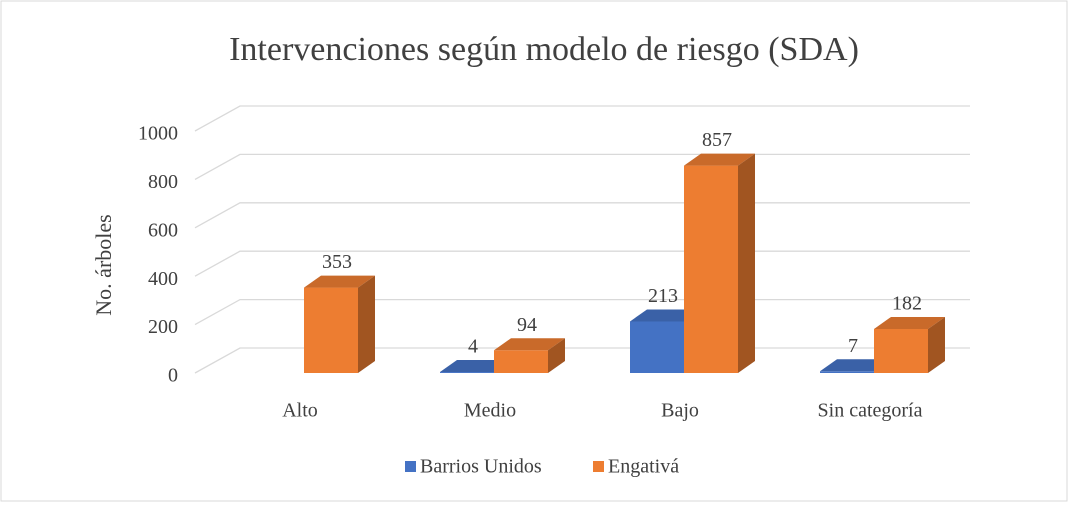 Image resolution: width=1068 pixels, height=507 pixels. I want to click on y-tick-label: 200, so click(163, 327).